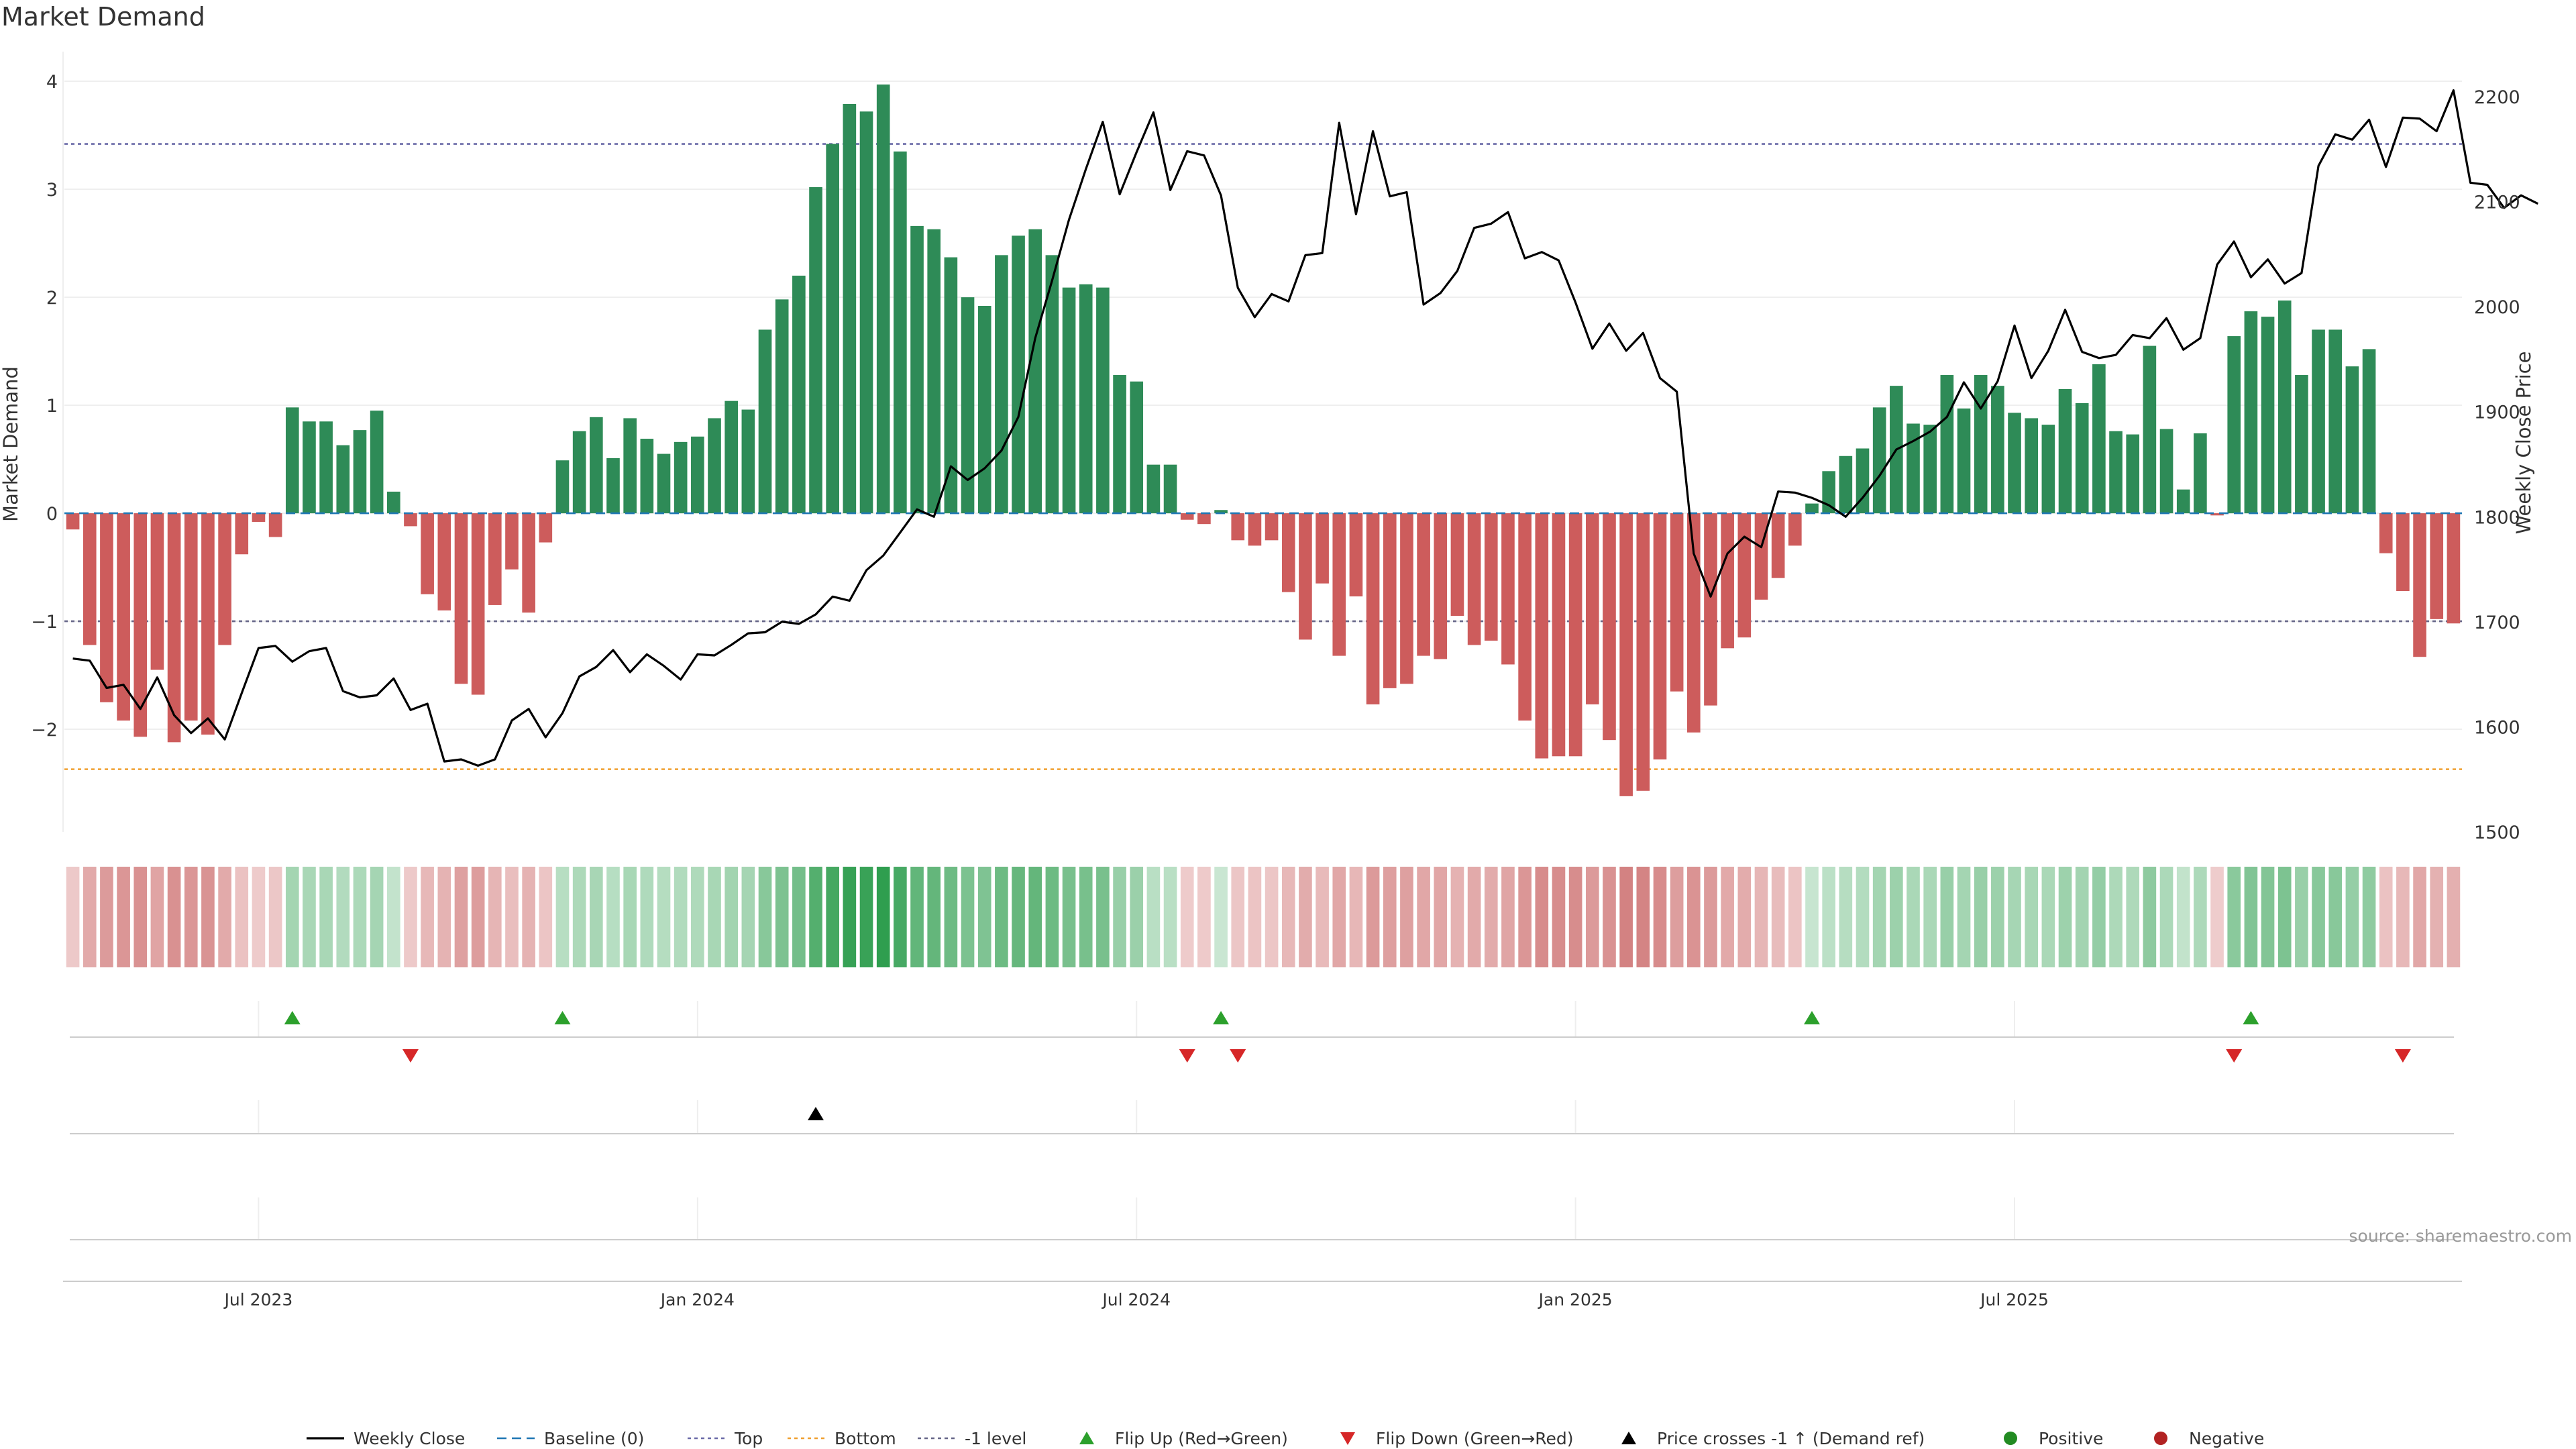 The height and width of the screenshot is (1449, 2576). What do you see at coordinates (44, 730) in the screenshot?
I see `y-tick-label: −2` at bounding box center [44, 730].